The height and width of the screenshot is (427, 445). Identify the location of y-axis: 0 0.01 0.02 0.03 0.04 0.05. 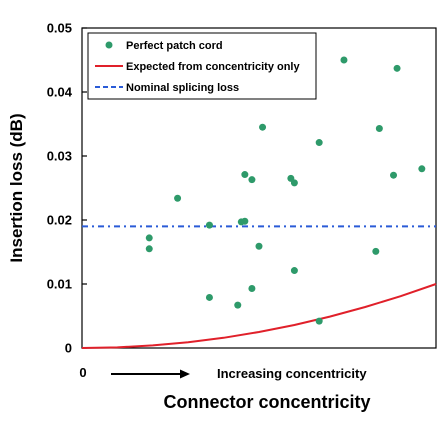
(67, 188).